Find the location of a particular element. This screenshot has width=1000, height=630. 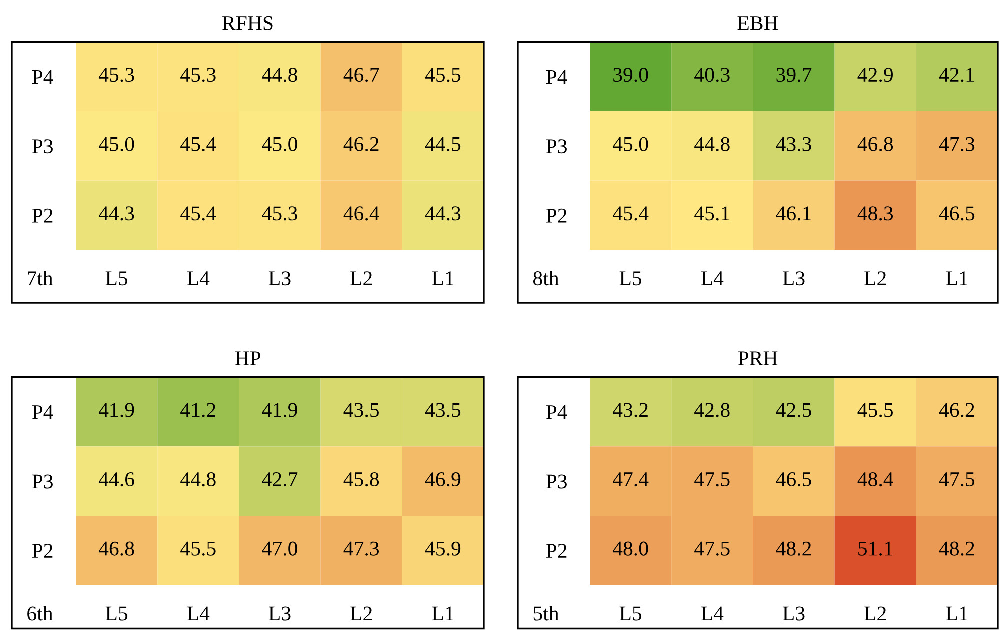

data-label: 39.7 is located at coordinates (794, 75).